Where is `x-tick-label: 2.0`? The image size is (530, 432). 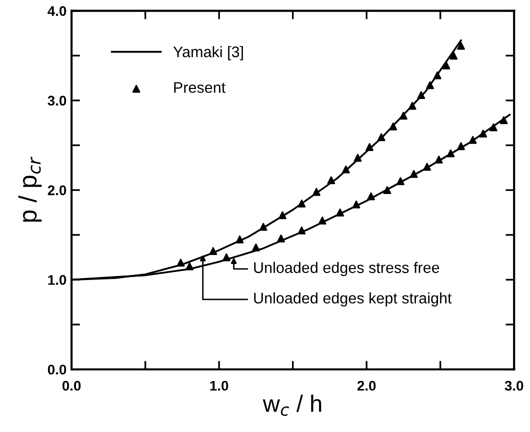 x-tick-label: 2.0 is located at coordinates (366, 385).